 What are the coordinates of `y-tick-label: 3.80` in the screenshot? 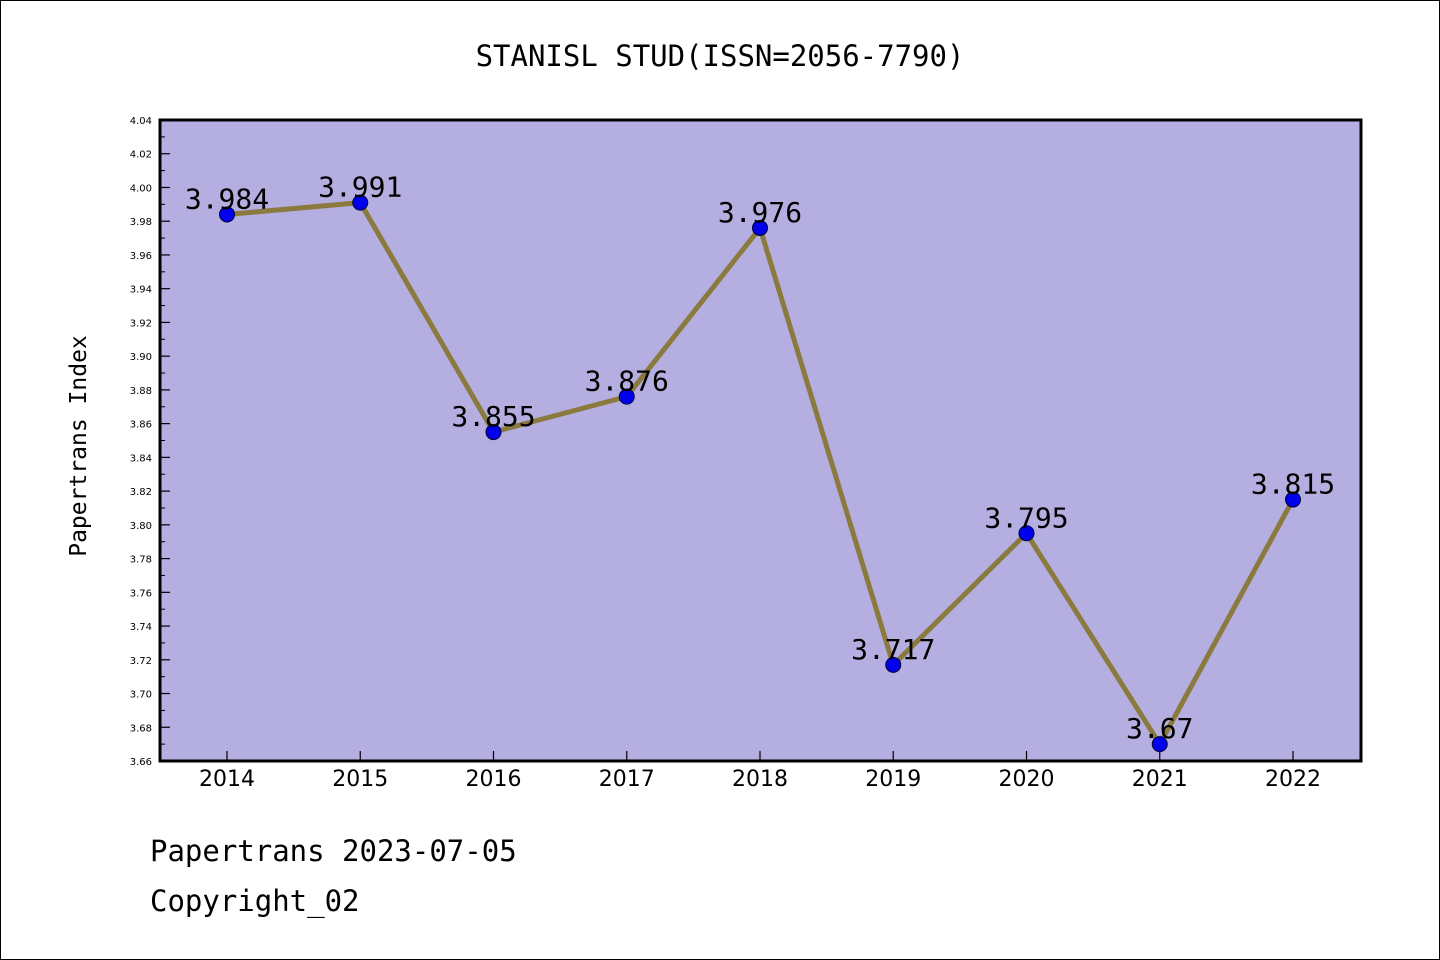 It's located at (141, 526).